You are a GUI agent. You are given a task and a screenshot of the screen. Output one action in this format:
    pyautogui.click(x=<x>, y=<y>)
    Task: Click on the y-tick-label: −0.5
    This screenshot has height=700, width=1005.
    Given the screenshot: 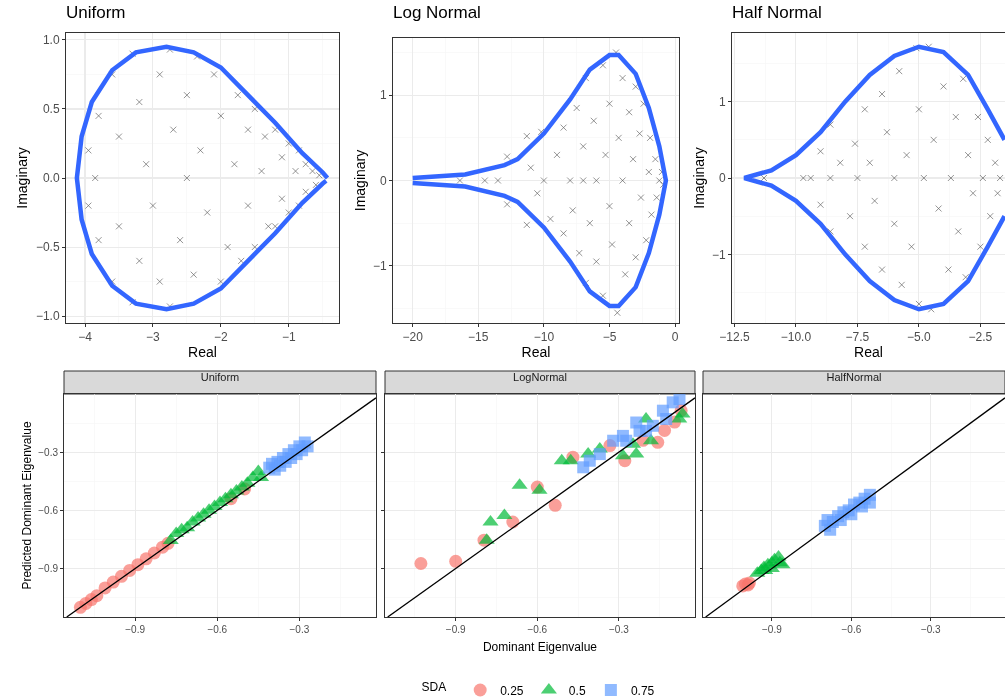 What is the action you would take?
    pyautogui.click(x=47, y=247)
    